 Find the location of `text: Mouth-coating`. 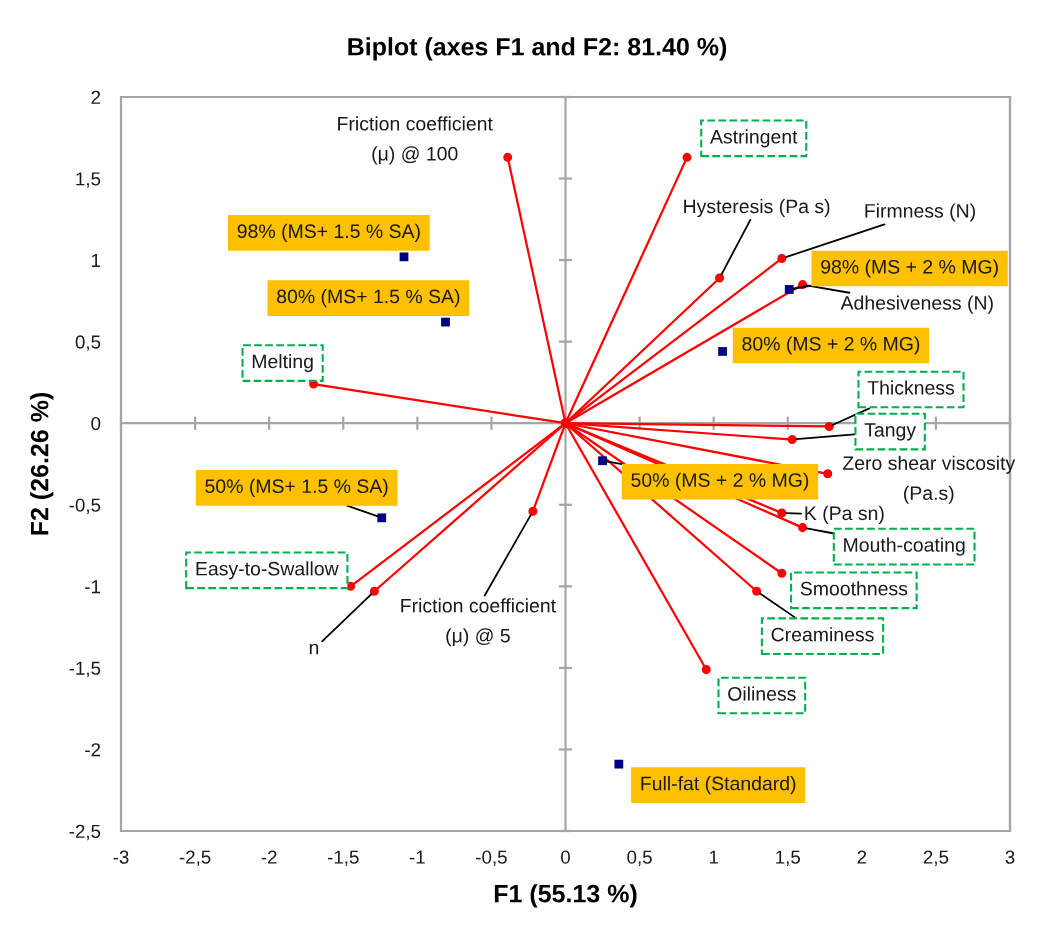

text: Mouth-coating is located at coordinates (904, 546).